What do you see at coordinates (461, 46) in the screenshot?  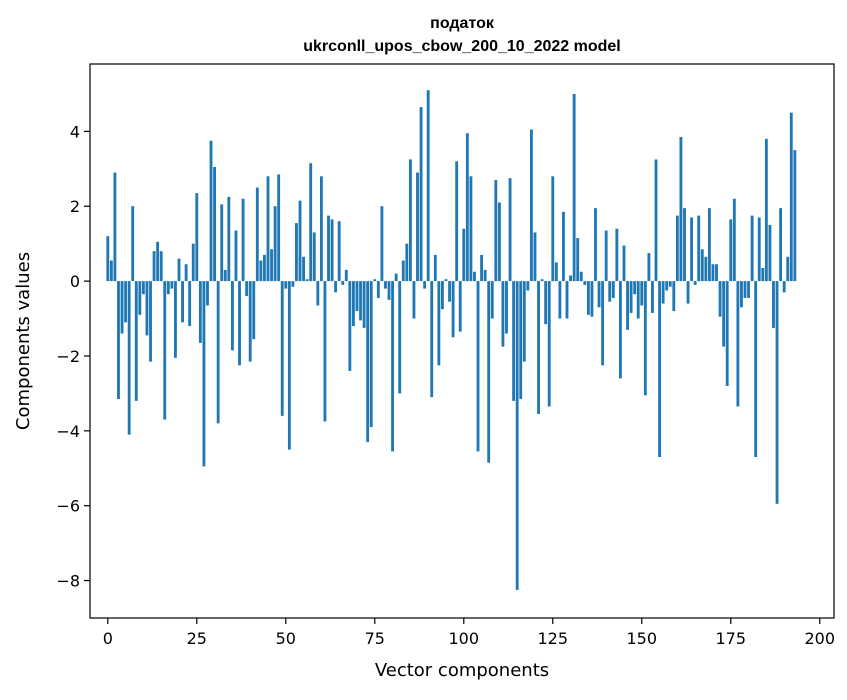 I see `chart-title-line2: ukrconll_upos_cbow_200_10_2022 model` at bounding box center [461, 46].